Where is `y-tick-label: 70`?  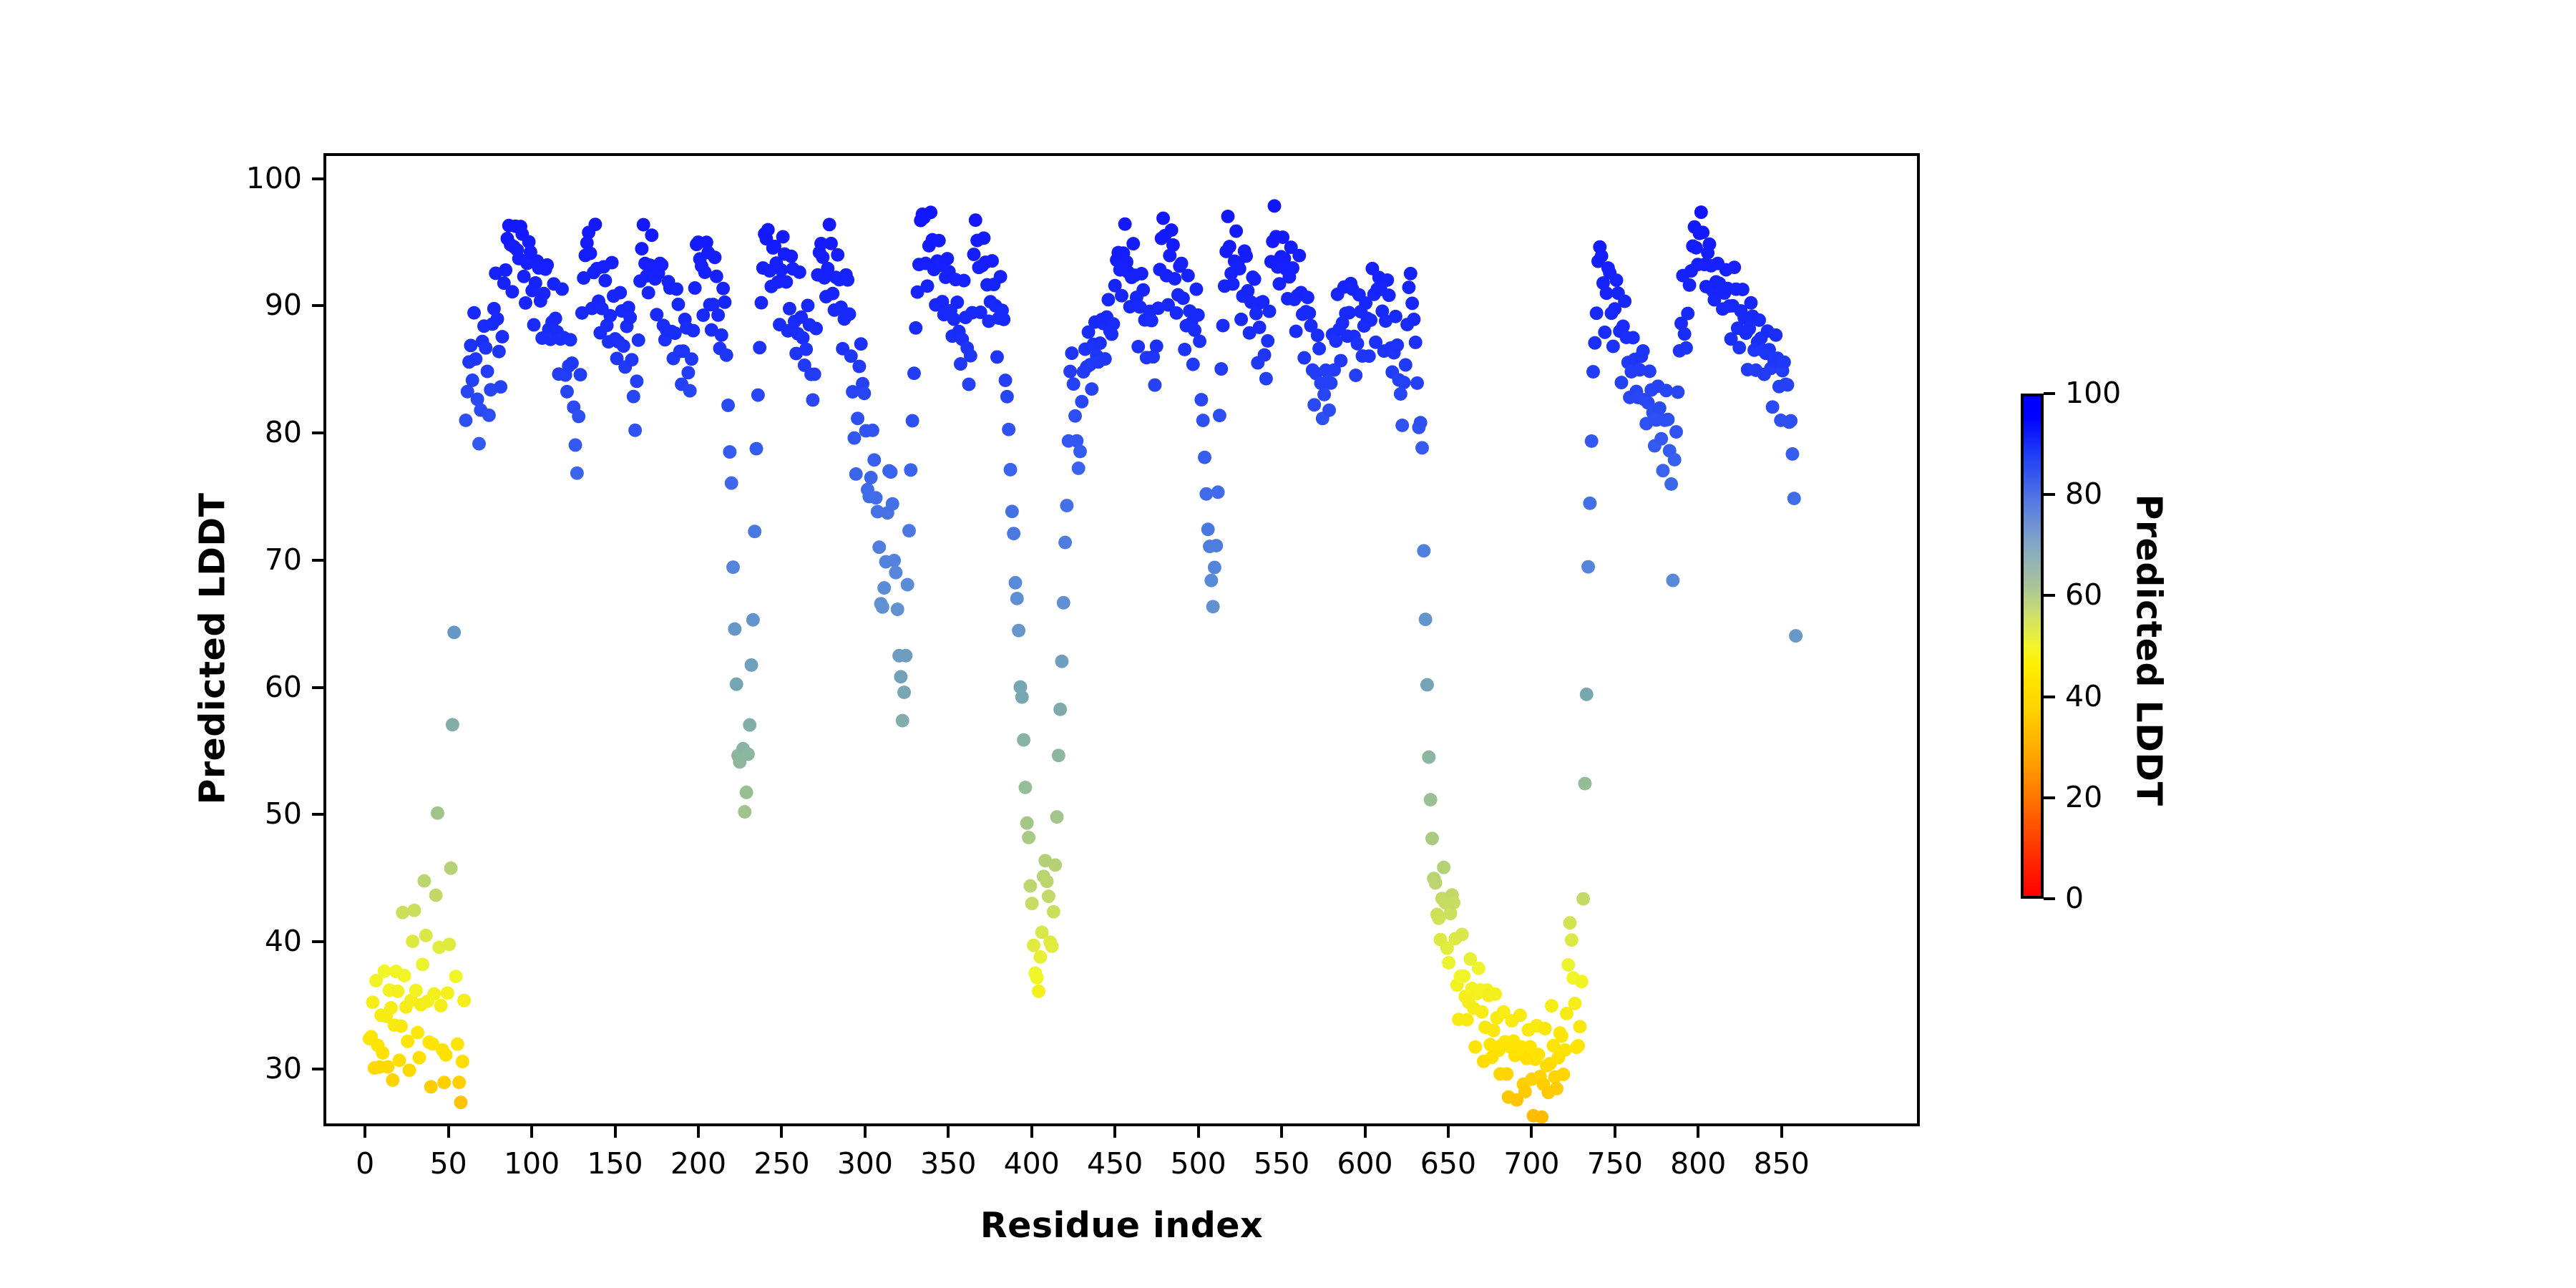 y-tick-label: 70 is located at coordinates (283, 559).